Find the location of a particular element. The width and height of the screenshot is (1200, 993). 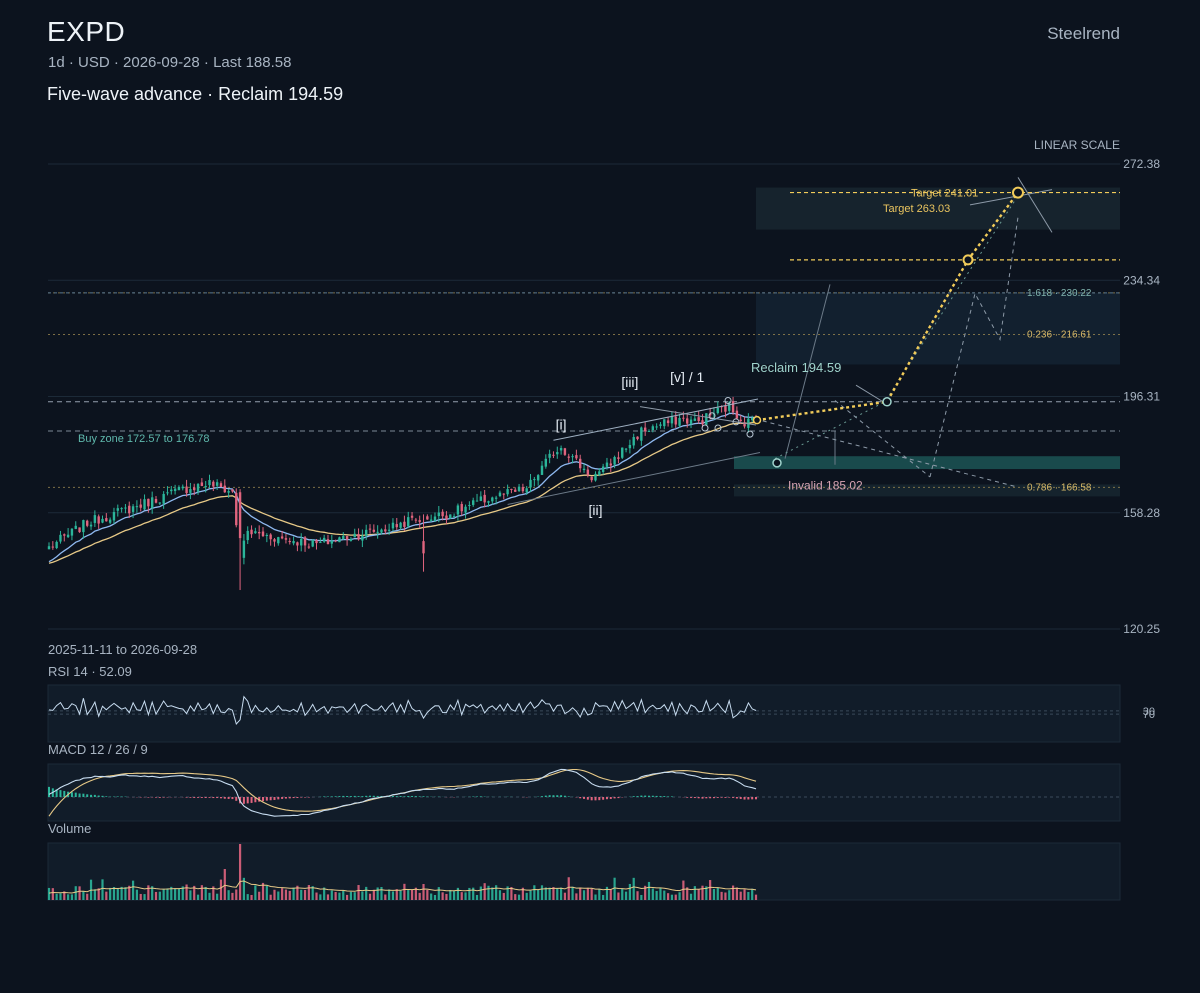

y-tick-label: 158.28 is located at coordinates (1141, 513).